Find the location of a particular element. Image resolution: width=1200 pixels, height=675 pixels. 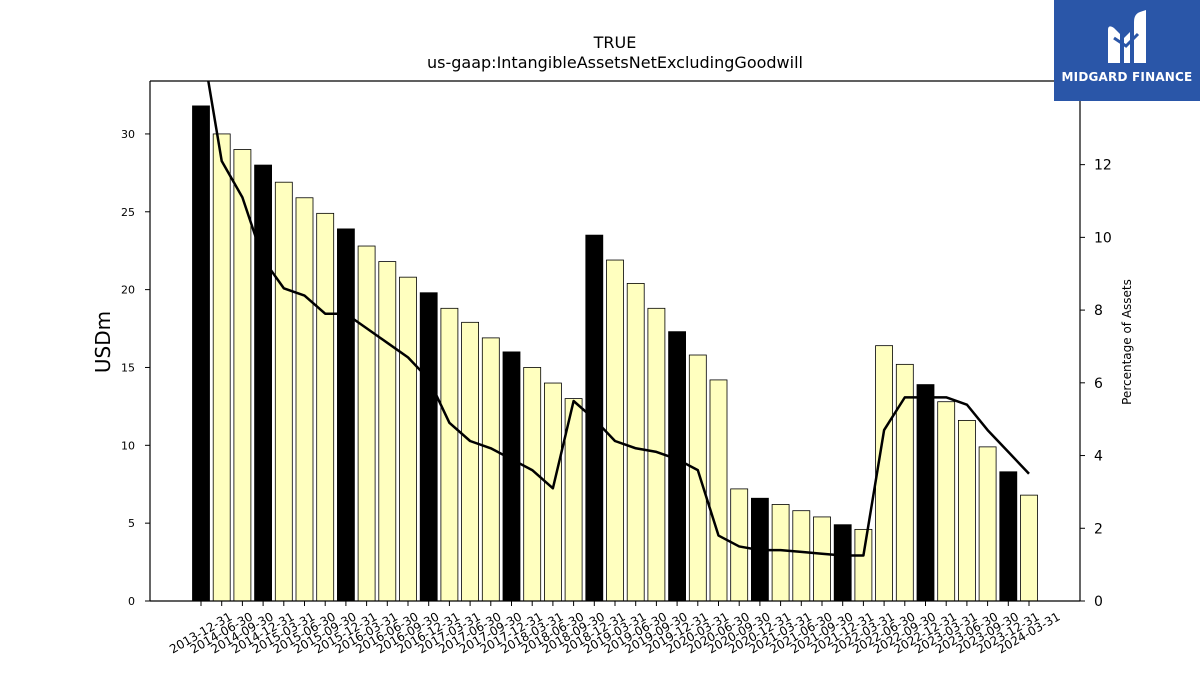

y-tick-label: 30 is located at coordinates (128, 134).